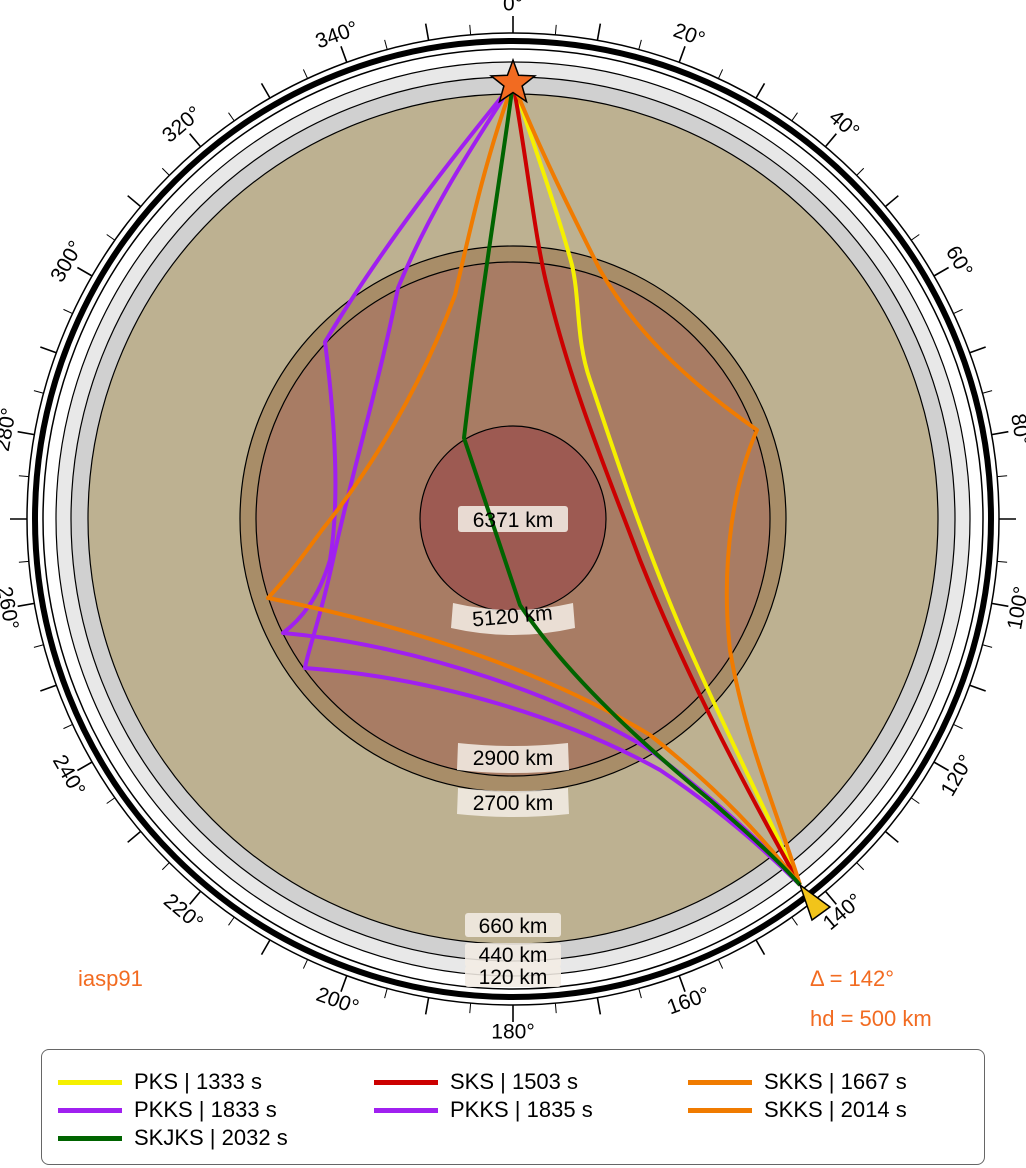 Image resolution: width=1026 pixels, height=1168 pixels. What do you see at coordinates (871, 1018) in the screenshot?
I see `source-depth-label: hd = 500 km` at bounding box center [871, 1018].